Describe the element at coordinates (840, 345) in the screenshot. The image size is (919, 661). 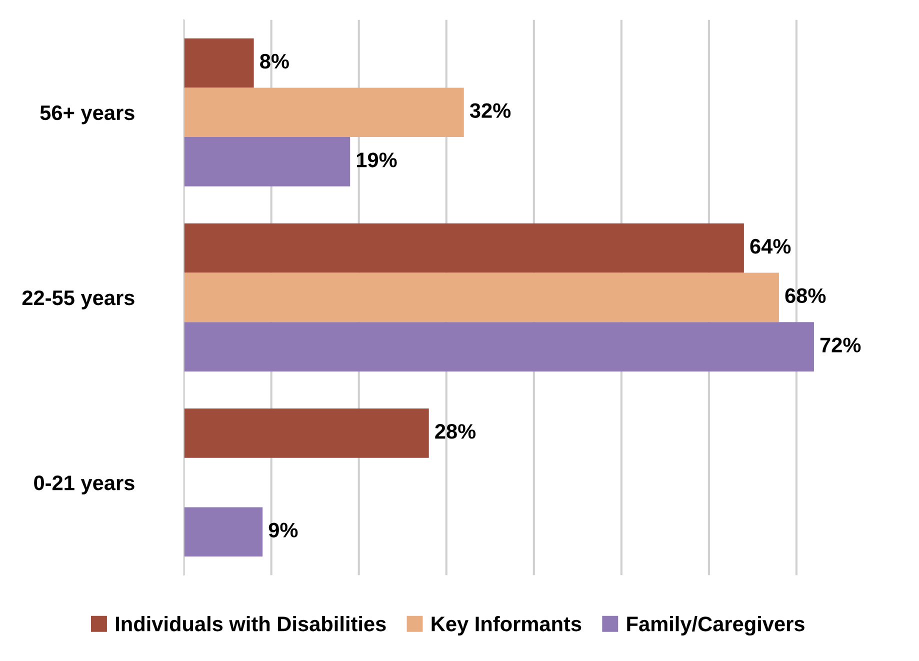
I see `data-label: 72%` at that location.